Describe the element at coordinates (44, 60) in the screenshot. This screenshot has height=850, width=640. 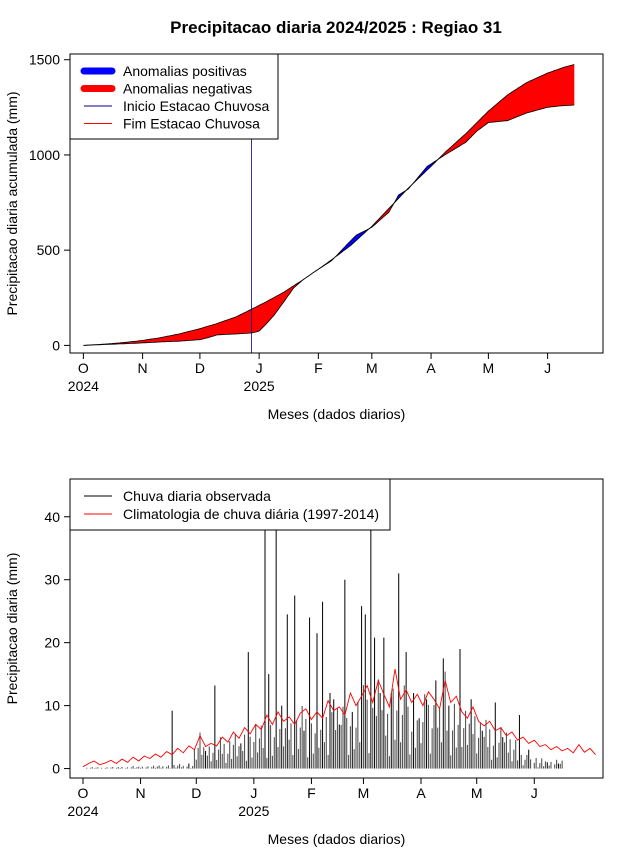
I see `y-tick-label: 1500` at that location.